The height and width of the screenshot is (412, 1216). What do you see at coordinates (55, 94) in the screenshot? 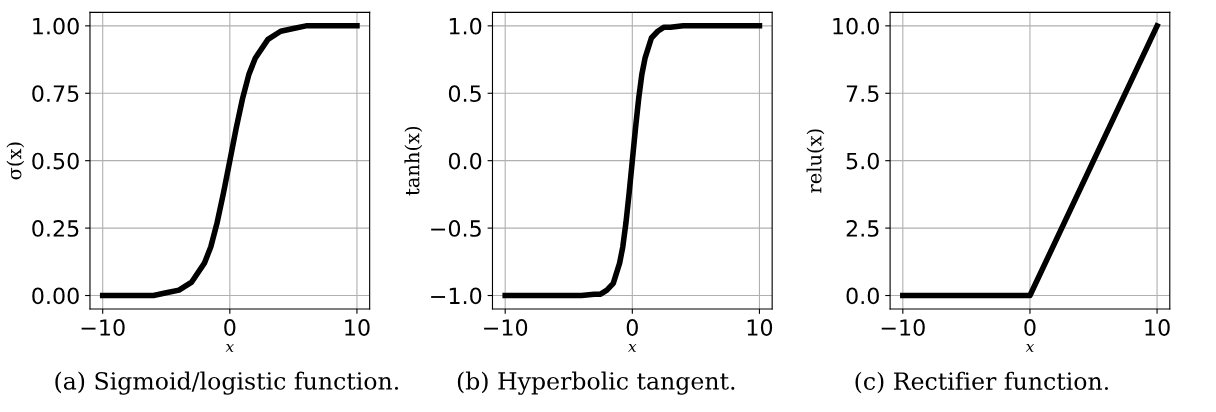
I see `y-tick-label: 0.75` at bounding box center [55, 94].